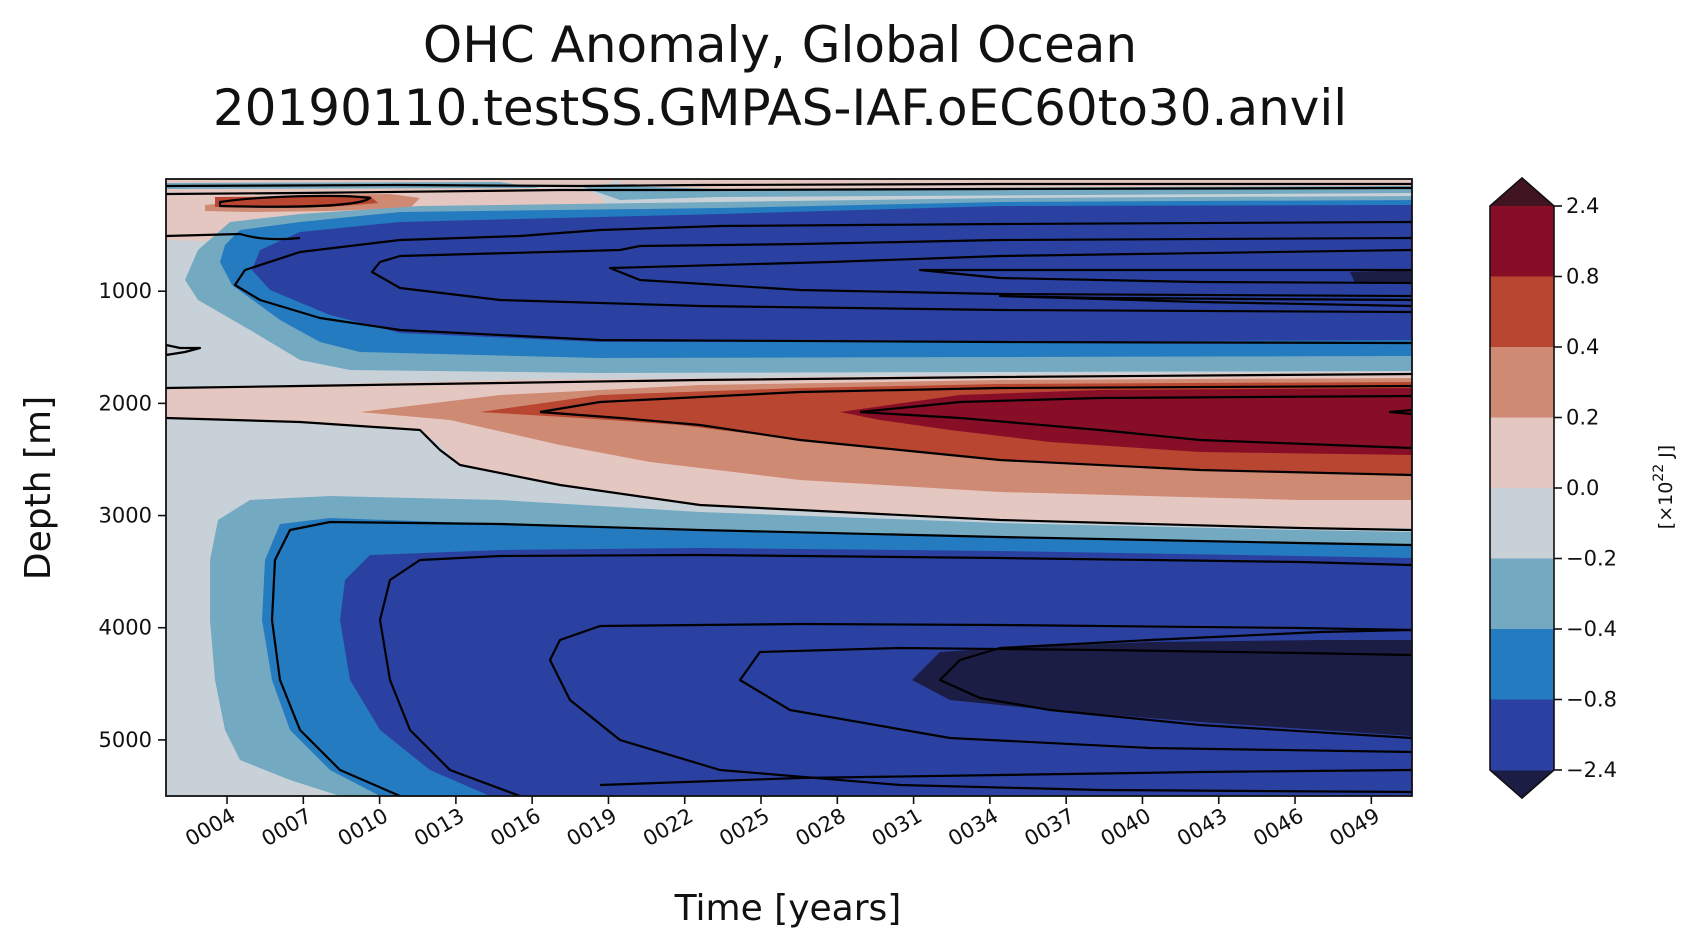 This screenshot has height=947, width=1698. What do you see at coordinates (439, 828) in the screenshot?
I see `x-tick-label: 0013` at bounding box center [439, 828].